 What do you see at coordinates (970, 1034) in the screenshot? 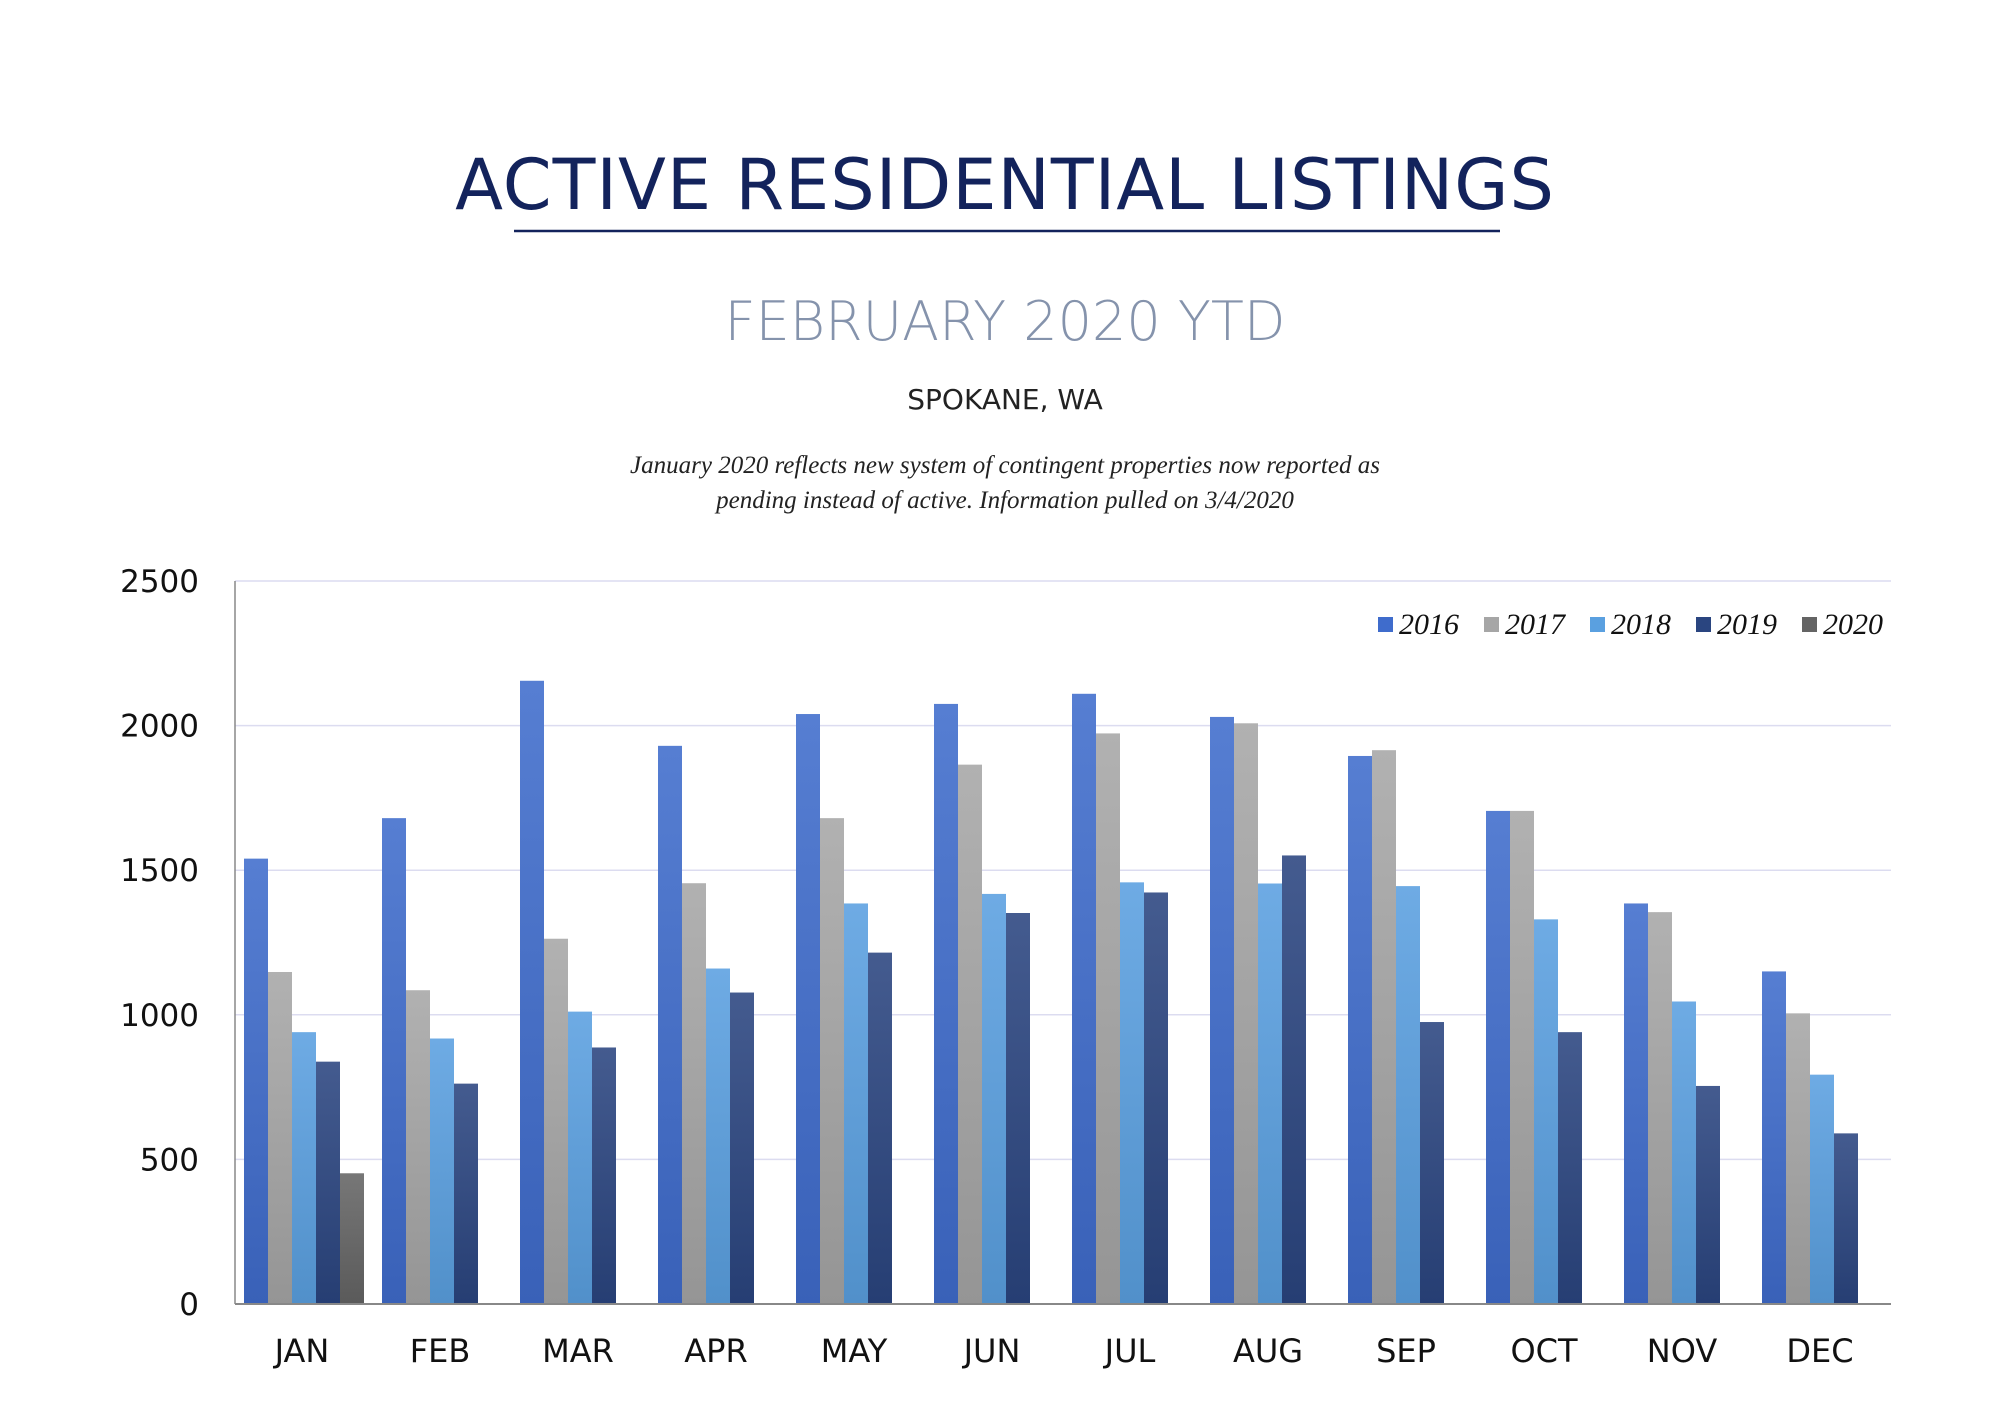
I see `bar-2017-jun` at bounding box center [970, 1034].